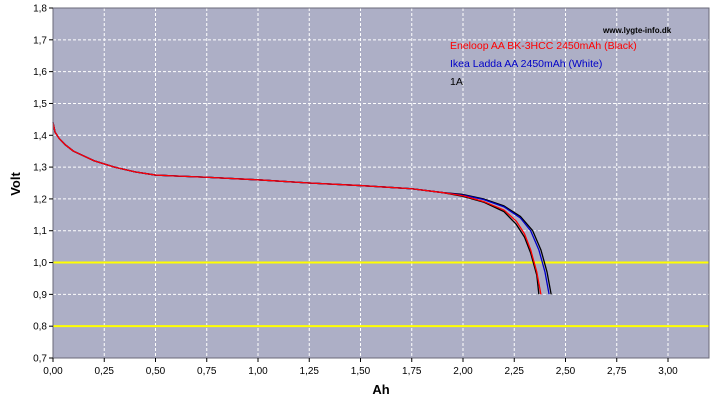 This screenshot has width=717, height=400. I want to click on x-tick-label: 1,50, so click(361, 371).